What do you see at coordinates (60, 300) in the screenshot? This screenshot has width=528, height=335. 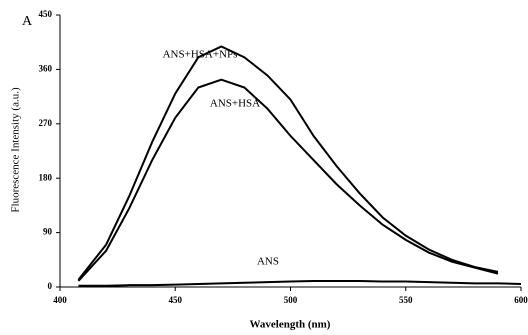 I see `x-tick-label: 400` at bounding box center [60, 300].